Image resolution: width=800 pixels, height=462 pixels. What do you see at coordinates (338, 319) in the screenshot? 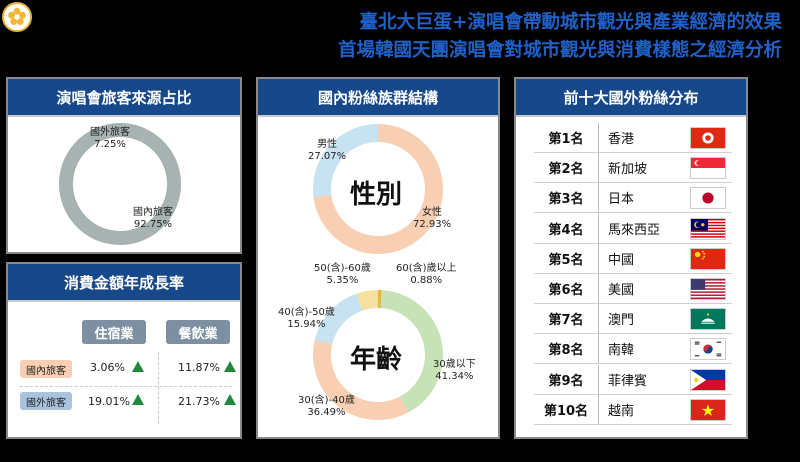
I see `age-40-50-slice` at bounding box center [338, 319].